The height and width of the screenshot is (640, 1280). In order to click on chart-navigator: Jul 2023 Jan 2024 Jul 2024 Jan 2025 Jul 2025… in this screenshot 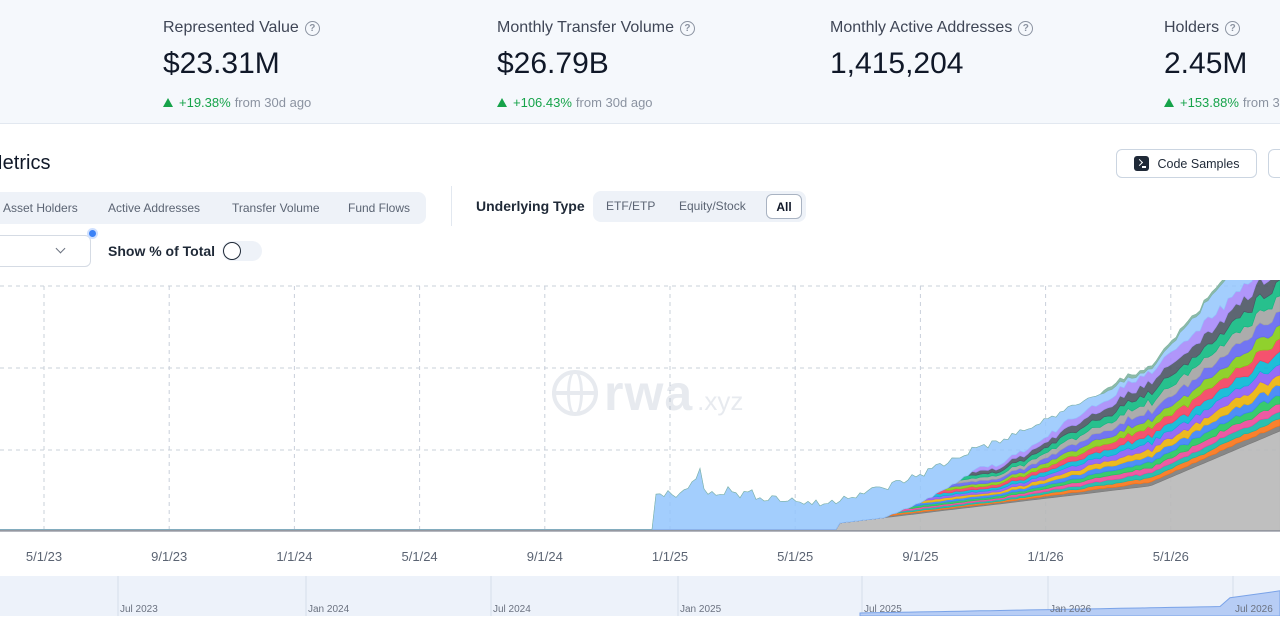, I will do `click(640, 596)`.